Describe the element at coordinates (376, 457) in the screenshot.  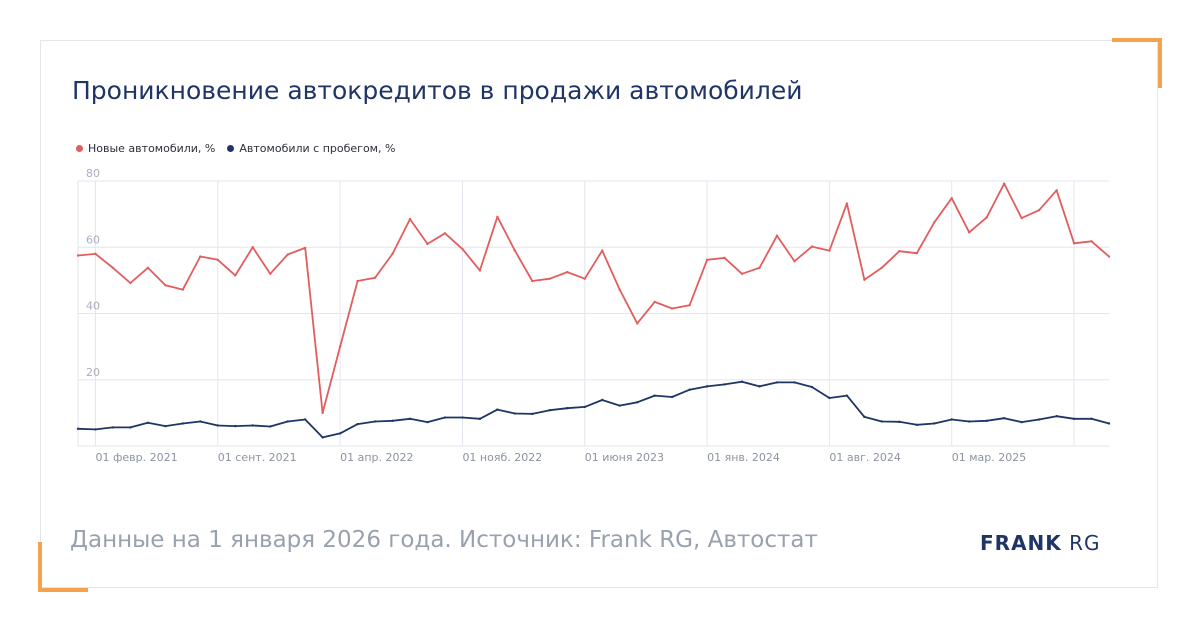
I see `x-tick-label: 01 апр. 2022` at that location.